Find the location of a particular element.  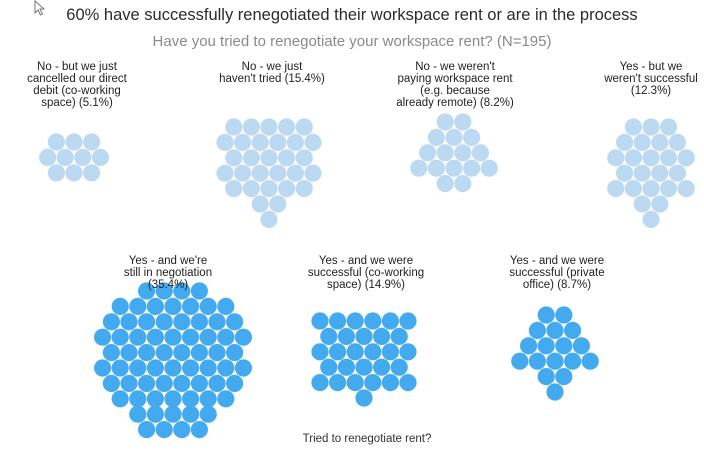

label-line: already remote) (8.2%) is located at coordinates (455, 103).